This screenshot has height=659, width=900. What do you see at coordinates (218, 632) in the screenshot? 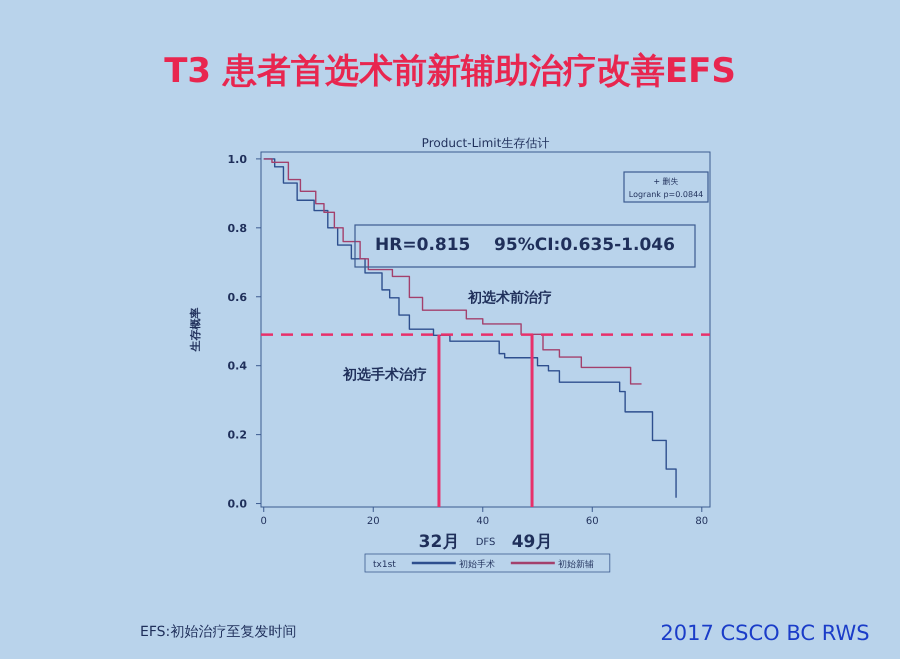
I see `text: EFS:初始治疗至复发时间` at bounding box center [218, 632].